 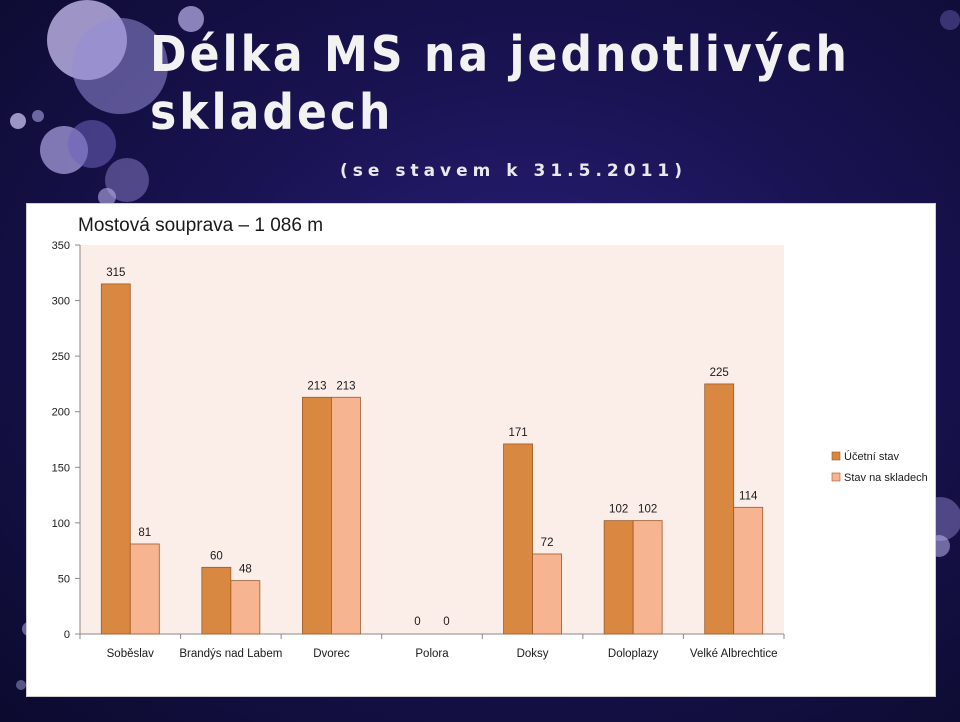 What do you see at coordinates (331, 654) in the screenshot?
I see `x-category-label: Dvorec` at bounding box center [331, 654].